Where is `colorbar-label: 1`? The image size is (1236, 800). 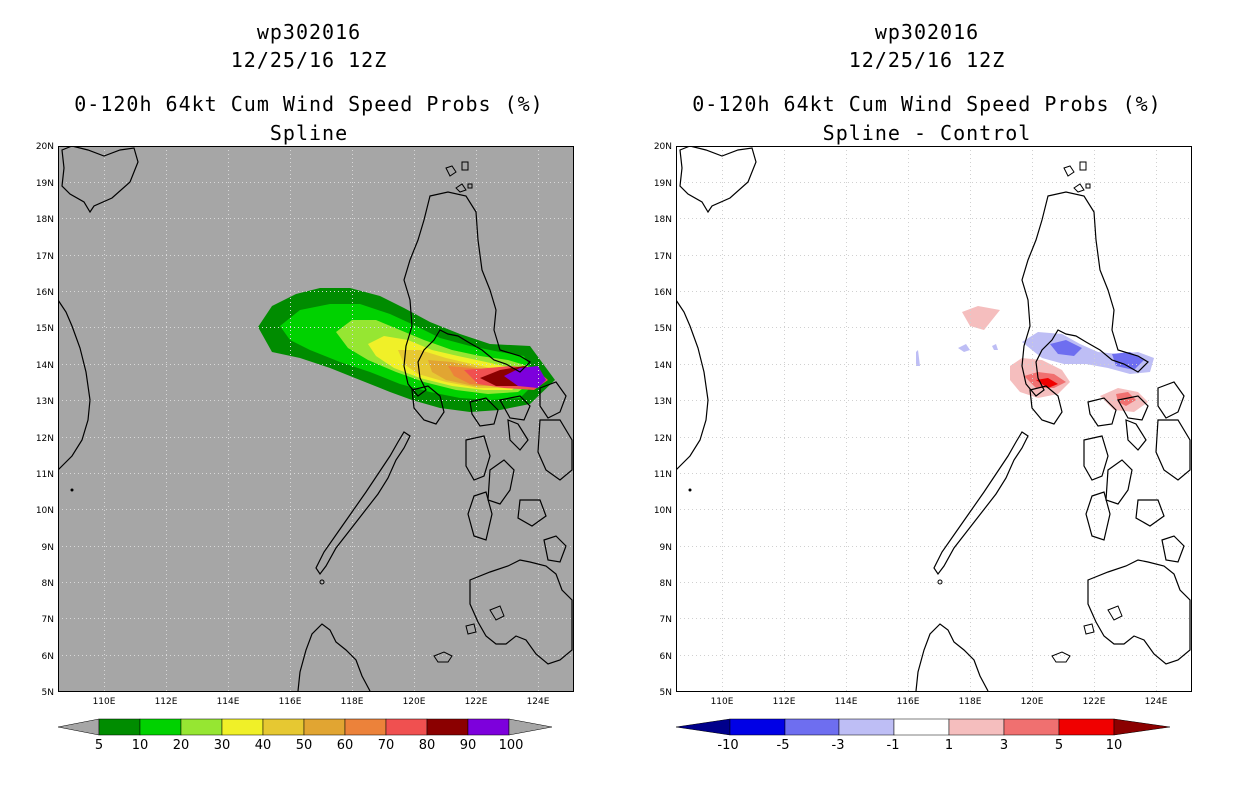 colorbar-label: 1 is located at coordinates (949, 745).